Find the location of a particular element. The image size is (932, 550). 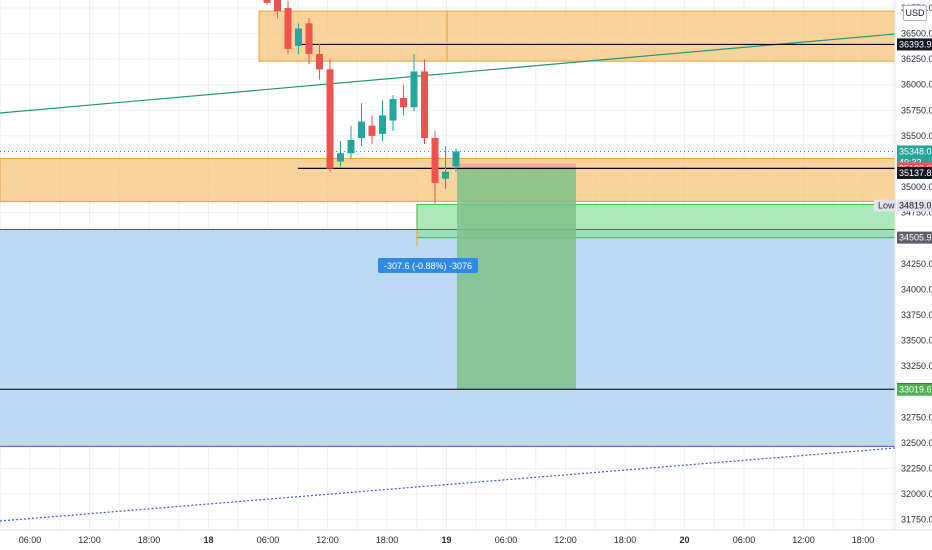

time-tick-label: 18 is located at coordinates (208, 540).